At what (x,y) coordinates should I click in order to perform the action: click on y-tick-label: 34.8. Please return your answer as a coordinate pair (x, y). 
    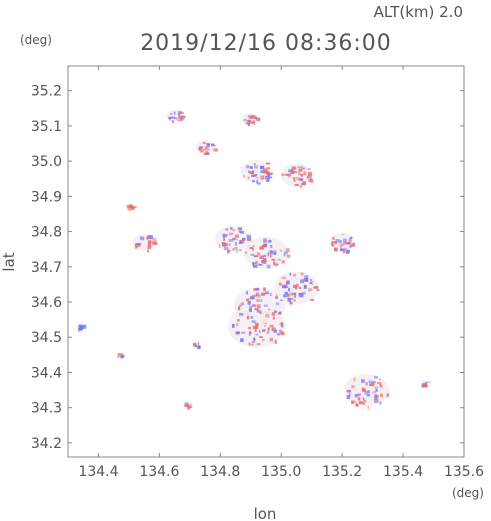
    Looking at the image, I should click on (46, 233).